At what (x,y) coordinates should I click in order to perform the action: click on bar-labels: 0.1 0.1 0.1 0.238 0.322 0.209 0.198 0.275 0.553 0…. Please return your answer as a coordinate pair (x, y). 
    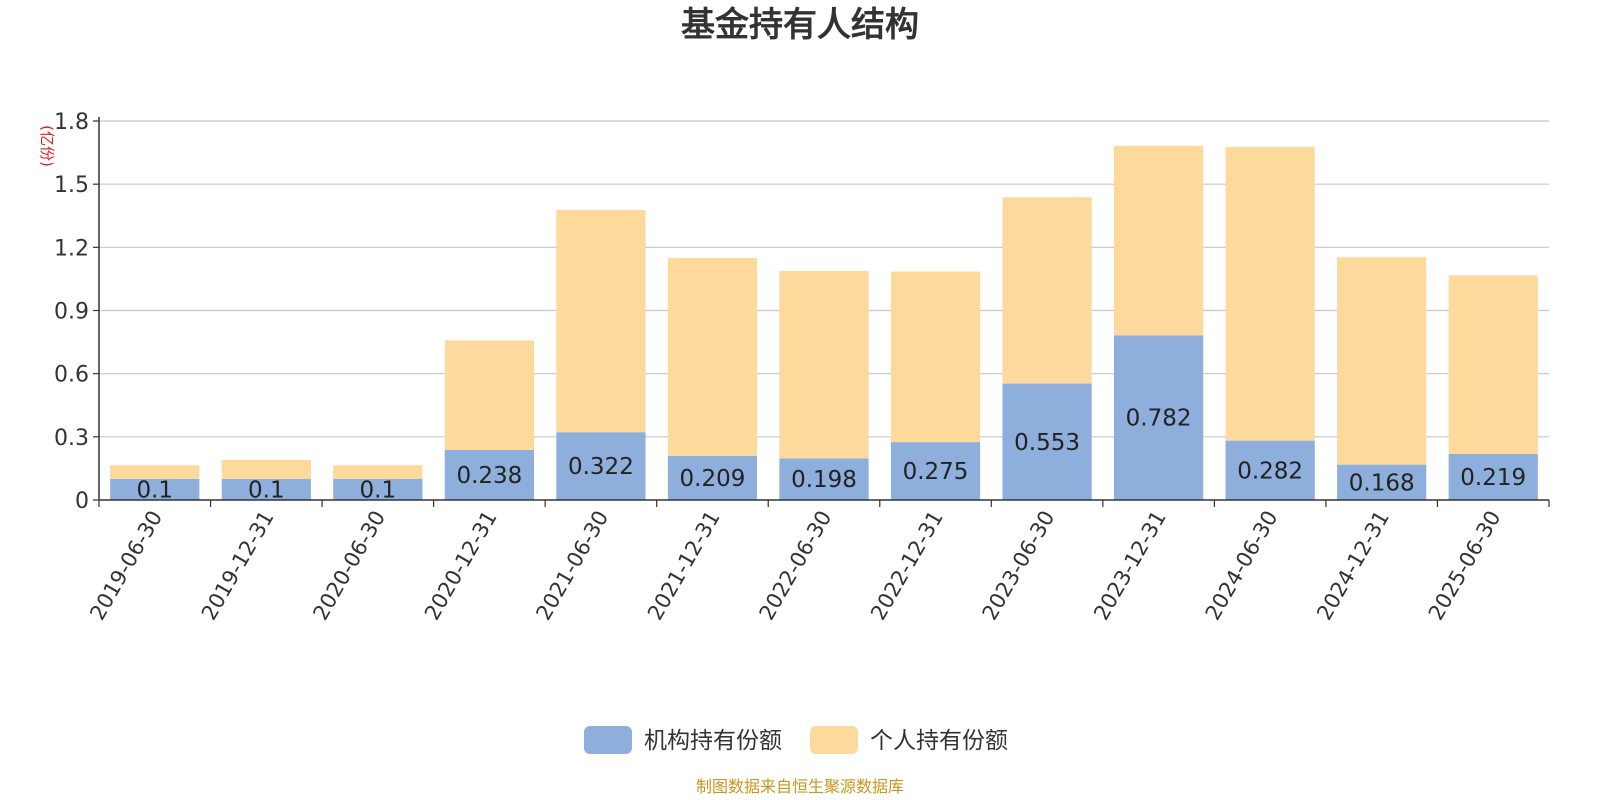
    Looking at the image, I should click on (831, 455).